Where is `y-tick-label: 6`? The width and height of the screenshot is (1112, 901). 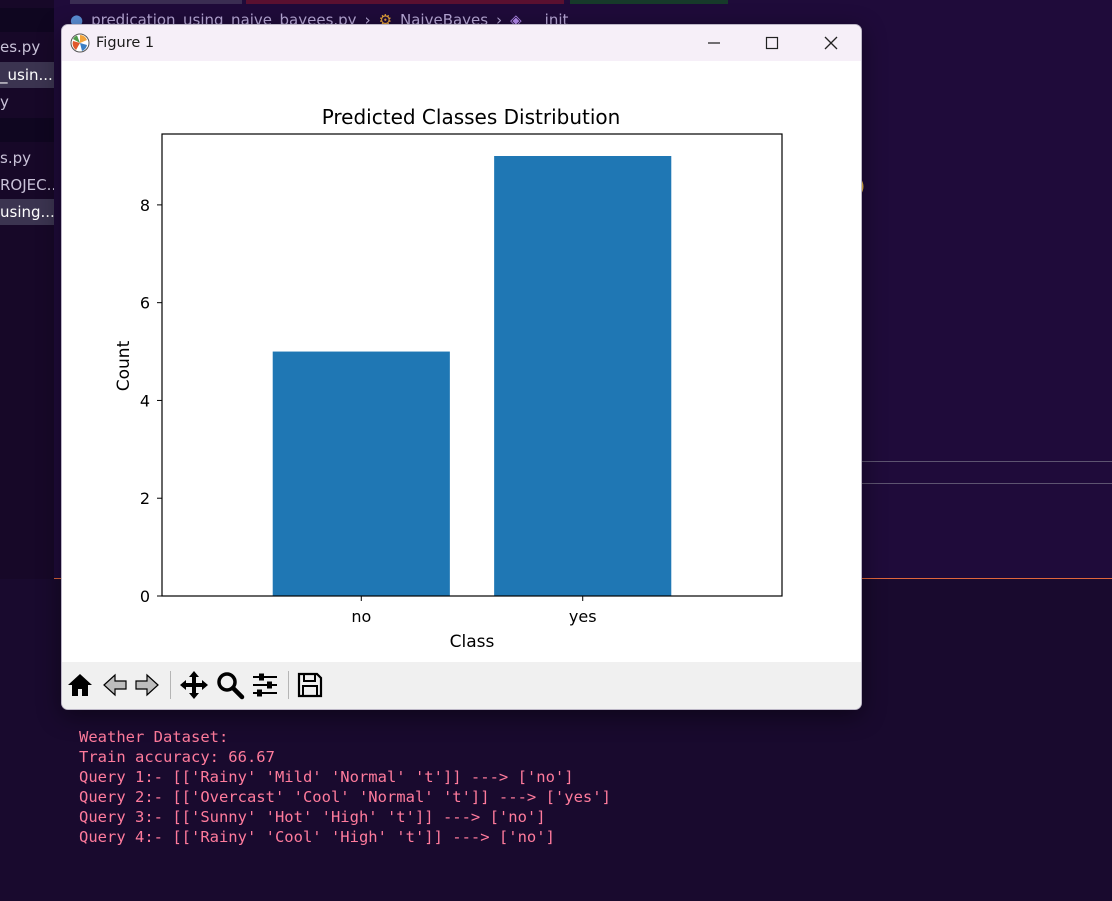 y-tick-label: 6 is located at coordinates (145, 303).